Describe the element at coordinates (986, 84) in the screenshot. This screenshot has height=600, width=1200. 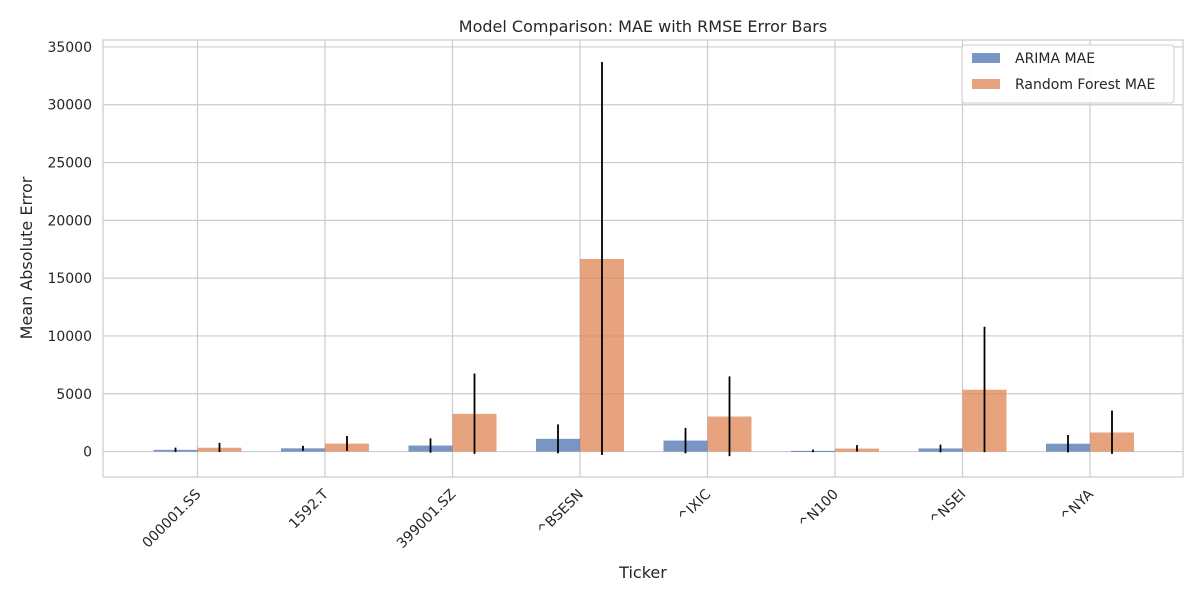
I see `legend-swatch-random-forest` at that location.